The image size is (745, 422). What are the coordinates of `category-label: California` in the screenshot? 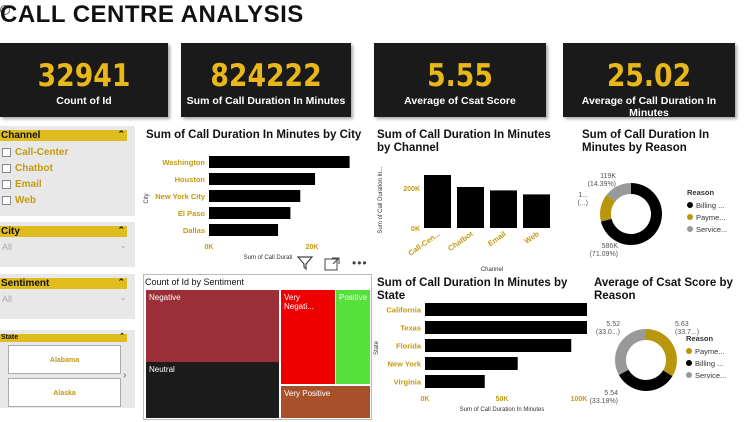 It's located at (403, 310).